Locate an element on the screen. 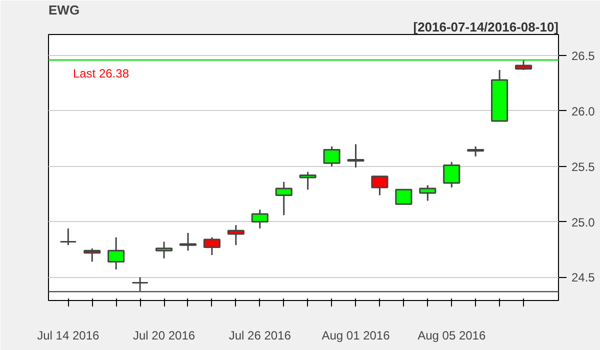 The width and height of the screenshot is (600, 350). y-tick-label: 25.5 is located at coordinates (584, 167).